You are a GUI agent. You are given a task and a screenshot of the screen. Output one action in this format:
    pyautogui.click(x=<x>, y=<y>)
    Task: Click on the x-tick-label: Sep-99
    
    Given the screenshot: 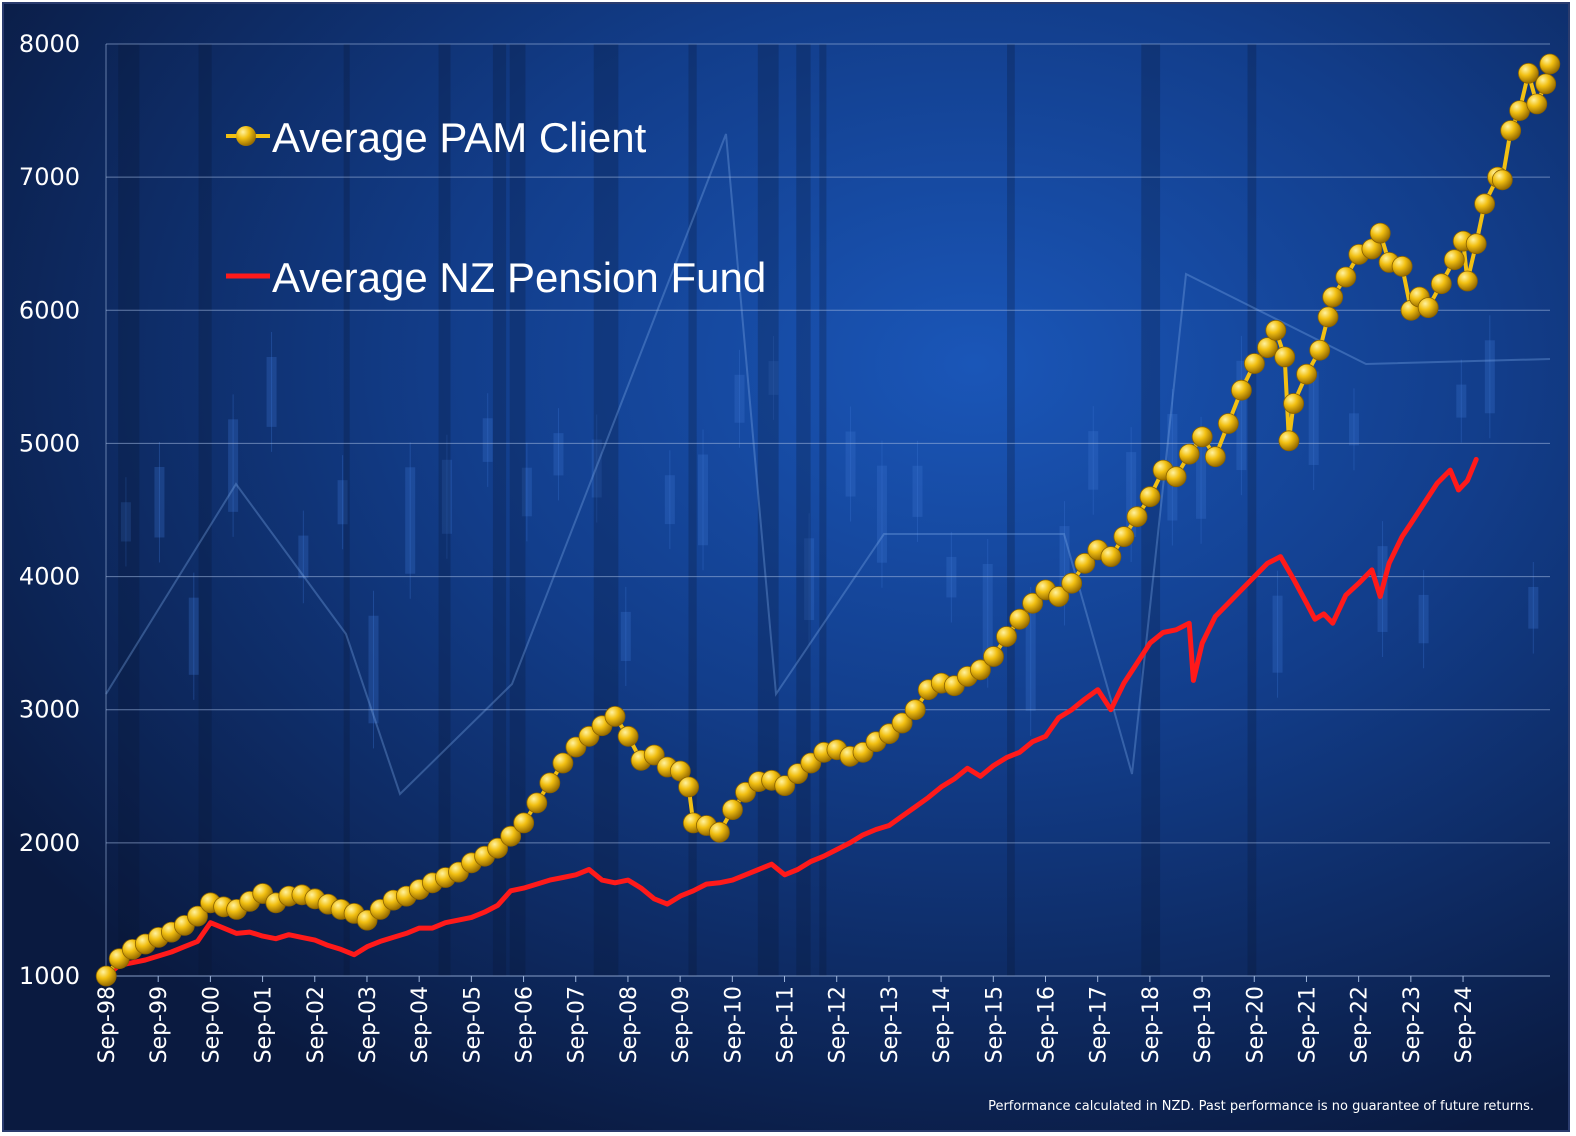 What is the action you would take?
    pyautogui.click(x=159, y=1024)
    